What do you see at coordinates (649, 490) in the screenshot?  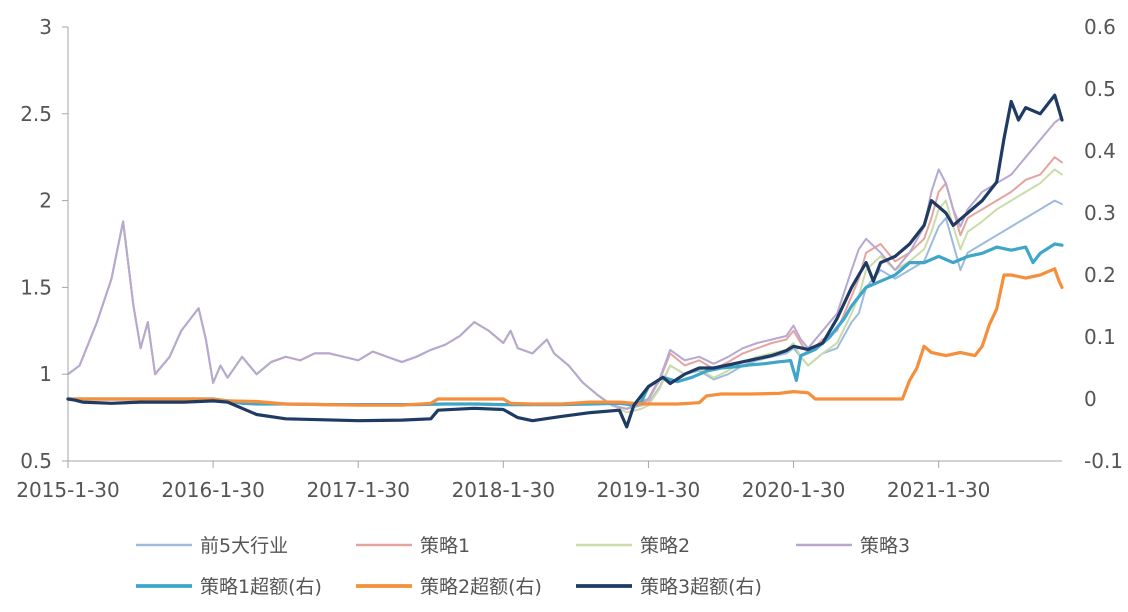 I see `x-tick-label: 2019-1-30` at bounding box center [649, 490].